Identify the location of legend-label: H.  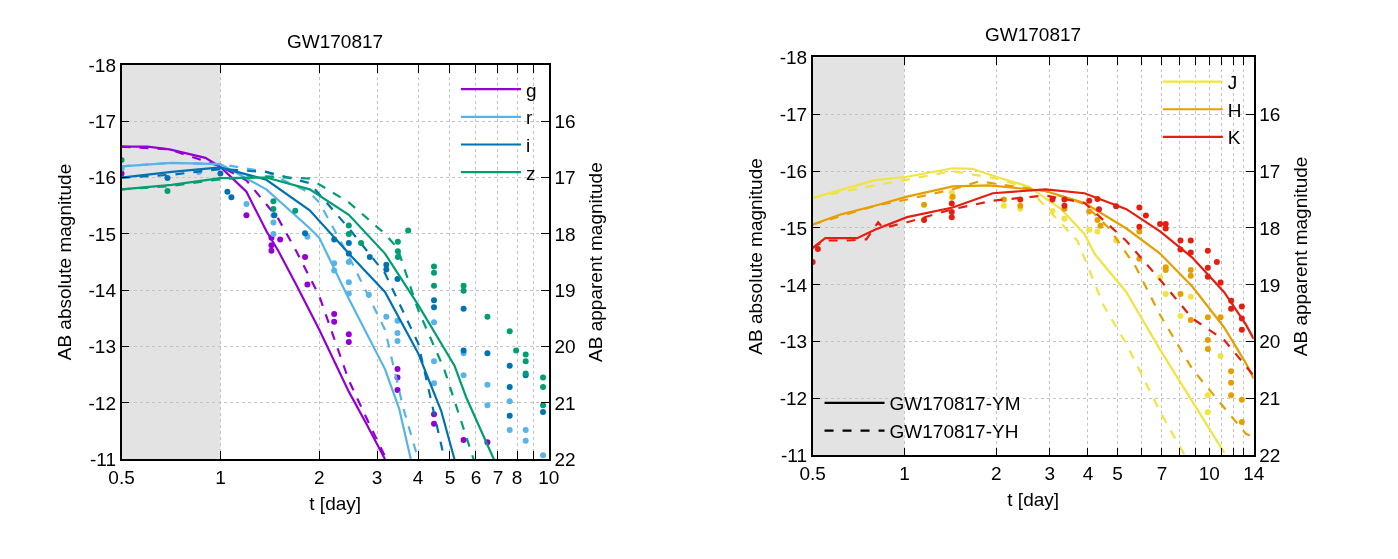
(1234, 110).